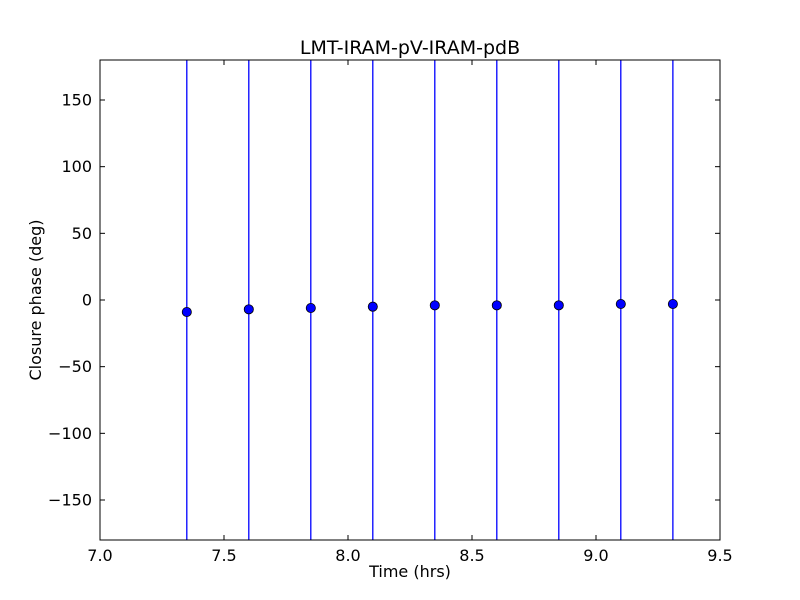 This screenshot has height=600, width=800. I want to click on y-tick-label: 50, so click(82, 233).